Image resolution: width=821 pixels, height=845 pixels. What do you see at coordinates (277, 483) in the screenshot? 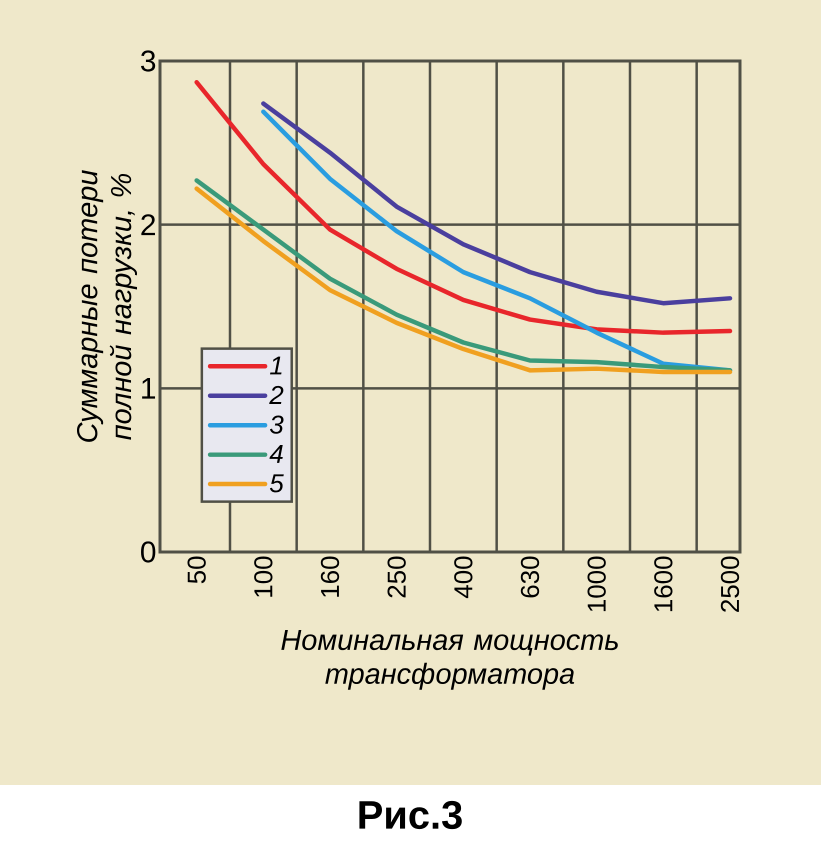
I see `legend-label: 5` at bounding box center [277, 483].